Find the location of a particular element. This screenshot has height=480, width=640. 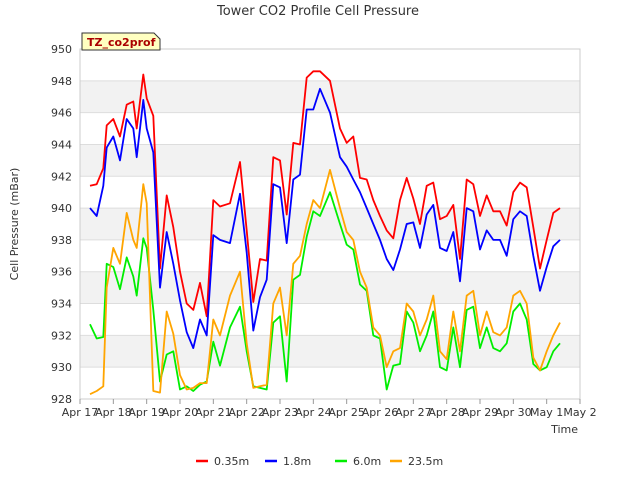

x-tick-label: Apr 22 is located at coordinates (246, 412).